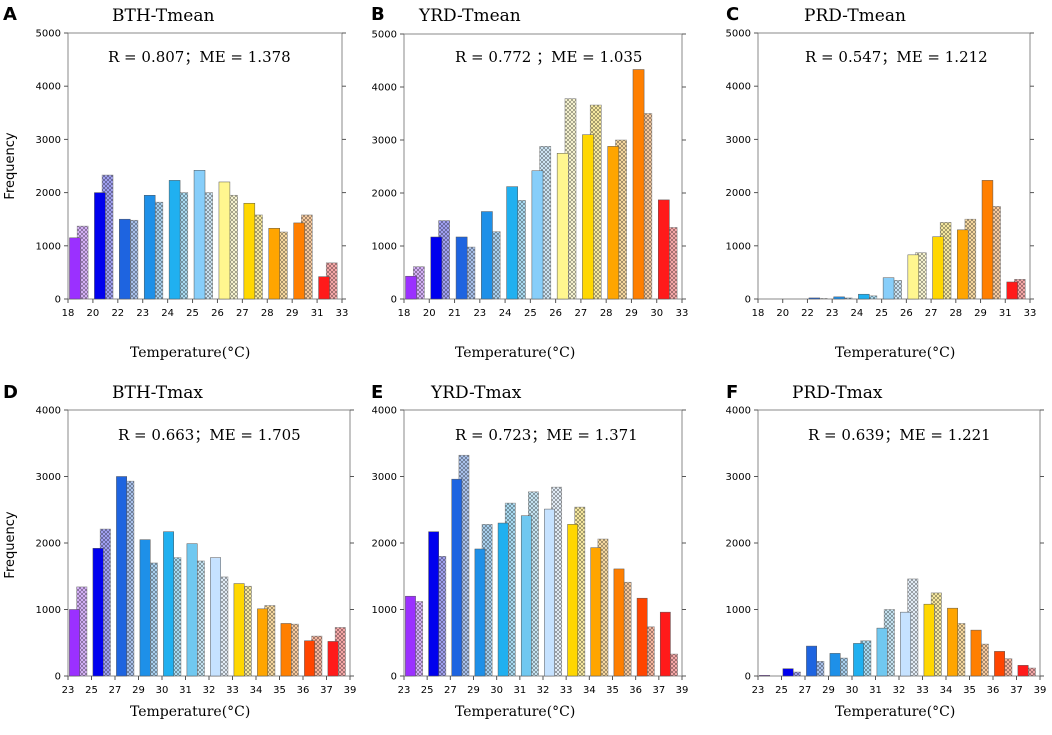 The height and width of the screenshot is (735, 1052). What do you see at coordinates (279, 690) in the screenshot?
I see `x-tick-label: 35` at bounding box center [279, 690].